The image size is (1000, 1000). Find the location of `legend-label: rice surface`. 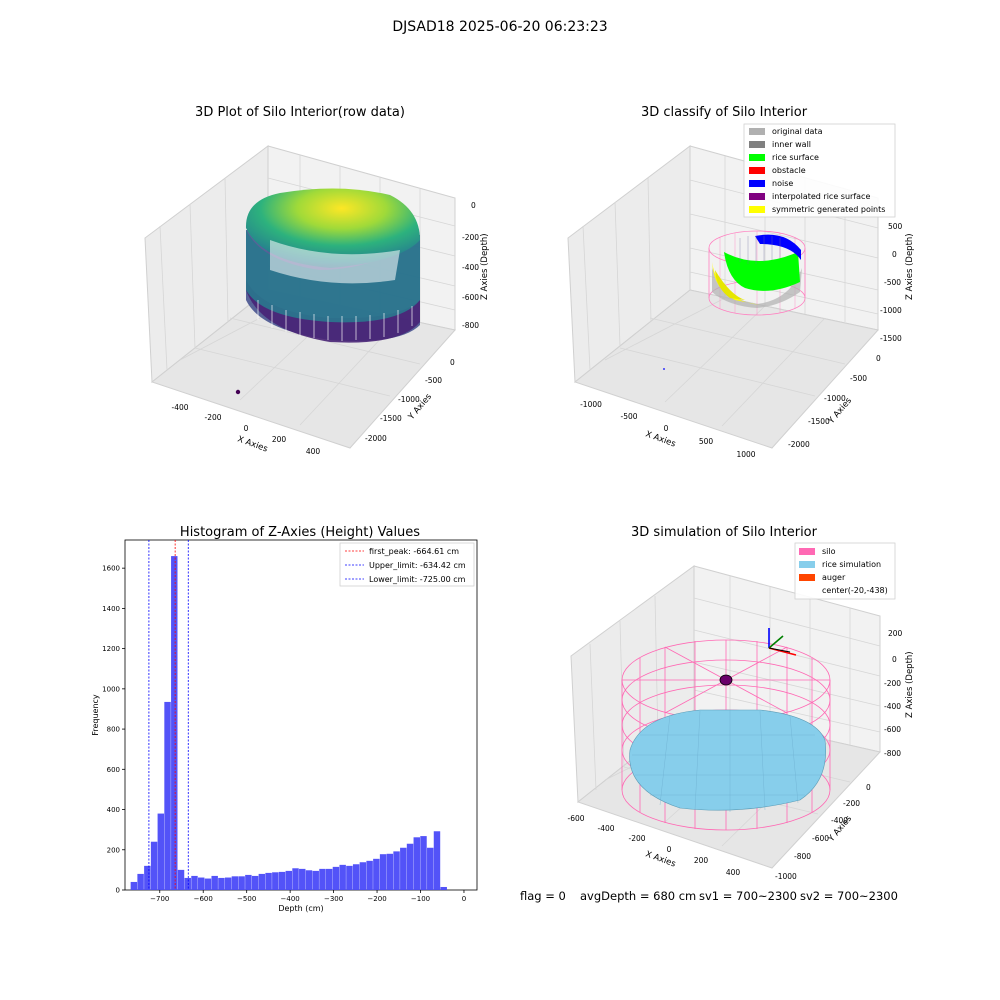

legend-label: rice surface is located at coordinates (795, 157).